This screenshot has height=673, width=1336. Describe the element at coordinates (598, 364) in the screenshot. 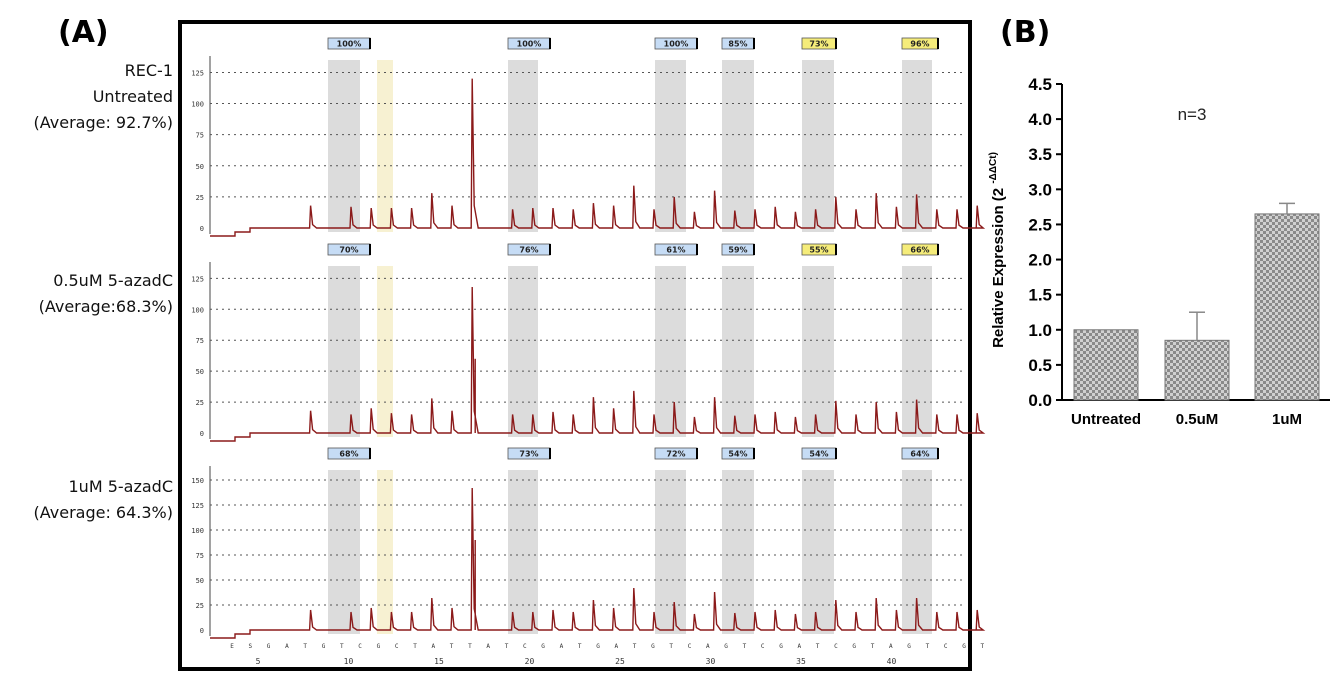

I see `pyrogram-trace` at that location.